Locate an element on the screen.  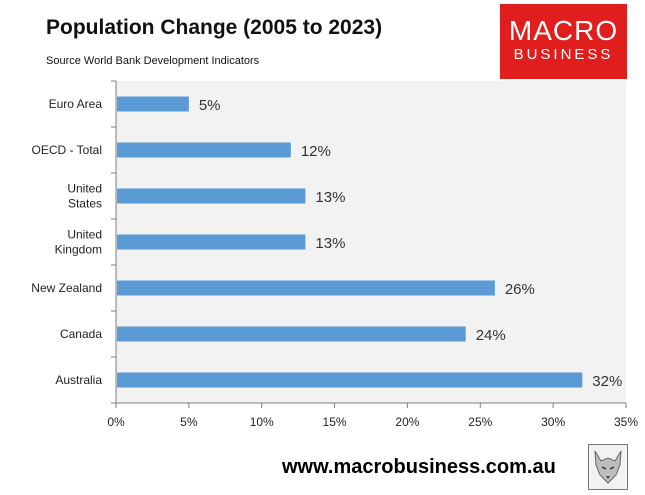
x-tick-label: 10% is located at coordinates (262, 422).